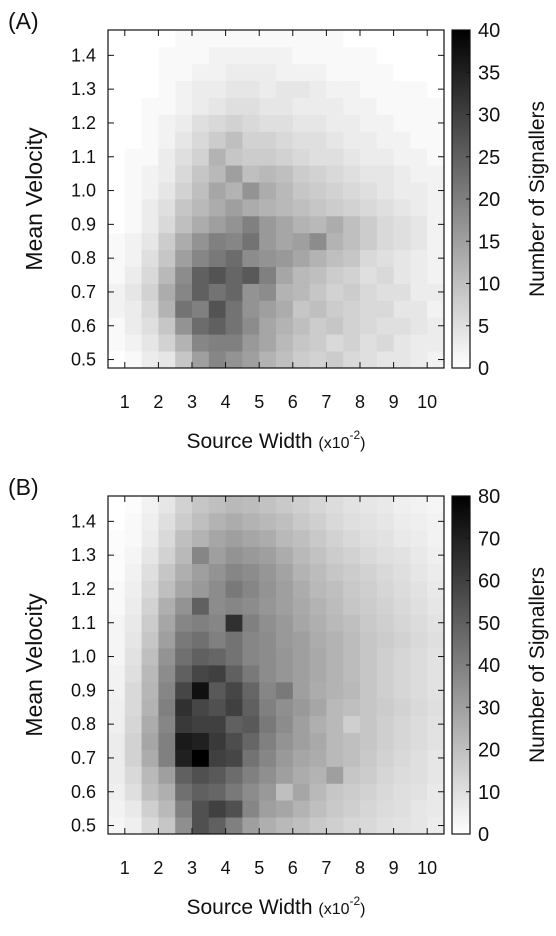 This screenshot has width=556, height=936. Describe the element at coordinates (489, 285) in the screenshot. I see `colorbar-tick-label: 10` at that location.